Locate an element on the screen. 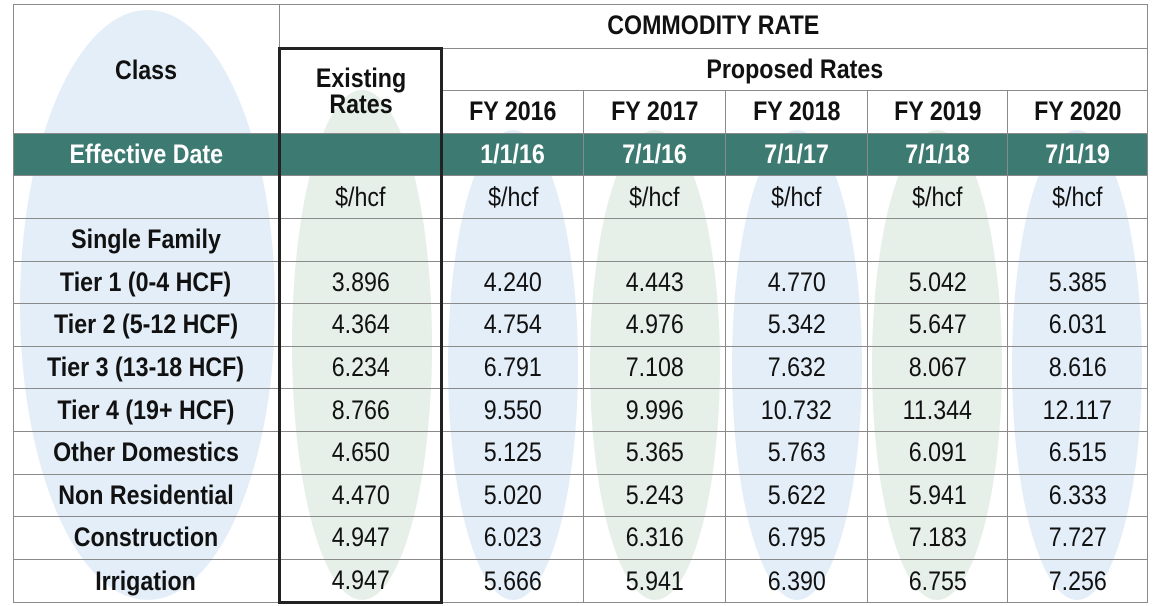  proposed-rate-cell: 4.443 is located at coordinates (654, 282).